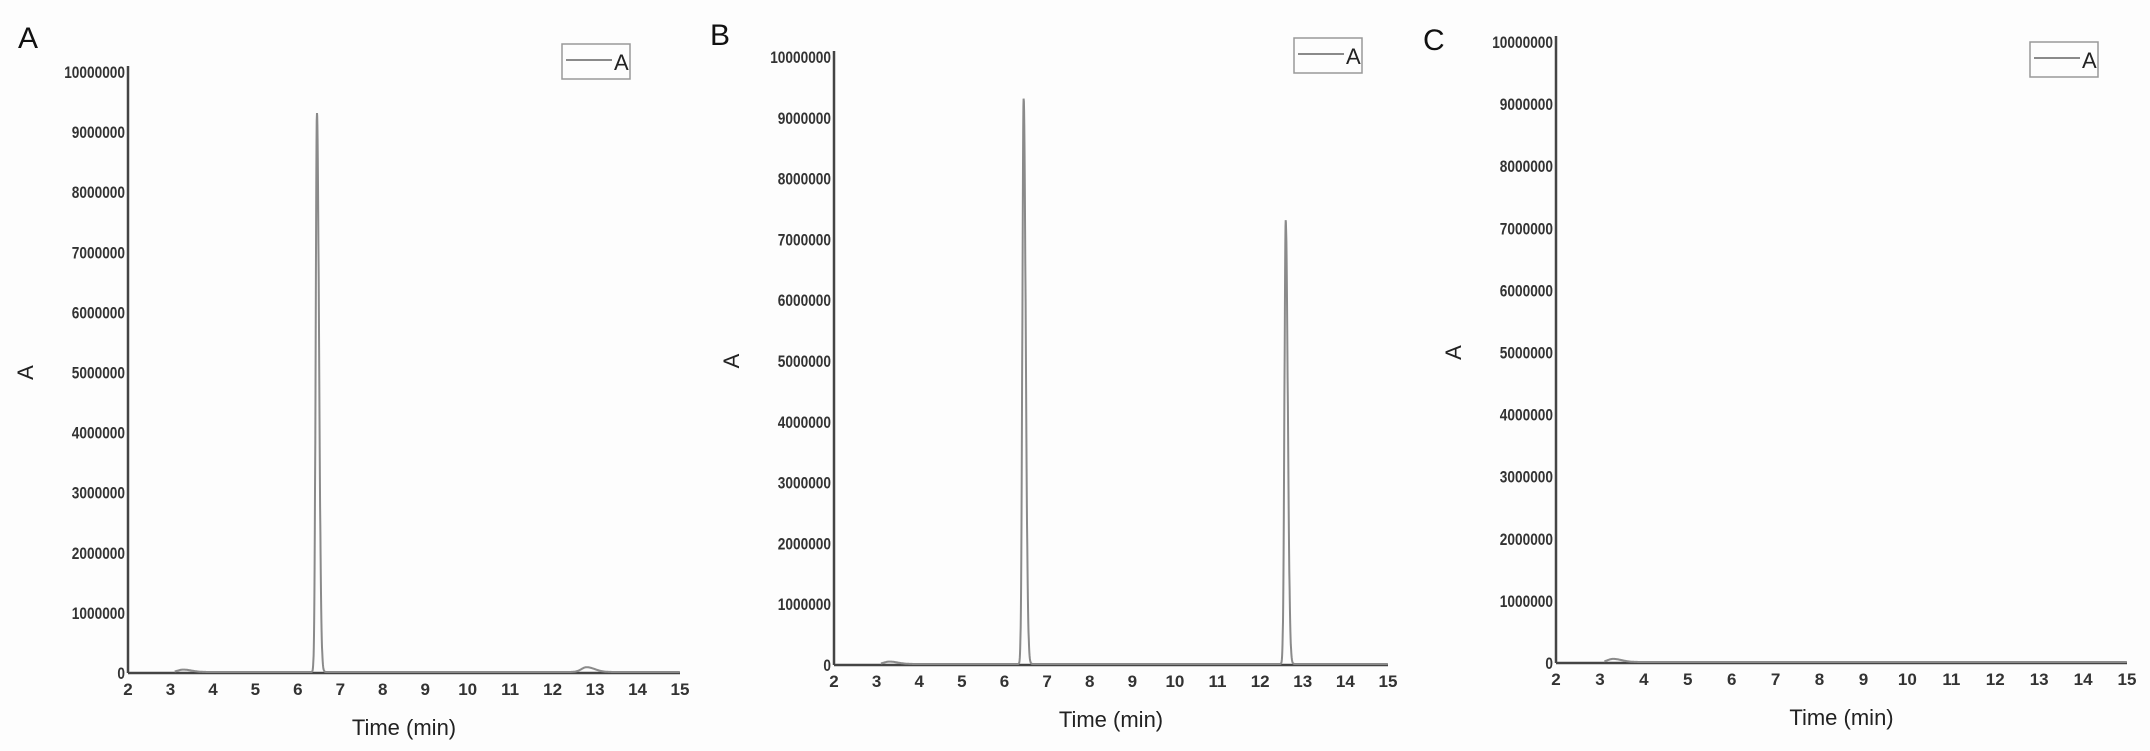  What do you see at coordinates (720, 35) in the screenshot?
I see `panel-label: B` at bounding box center [720, 35].